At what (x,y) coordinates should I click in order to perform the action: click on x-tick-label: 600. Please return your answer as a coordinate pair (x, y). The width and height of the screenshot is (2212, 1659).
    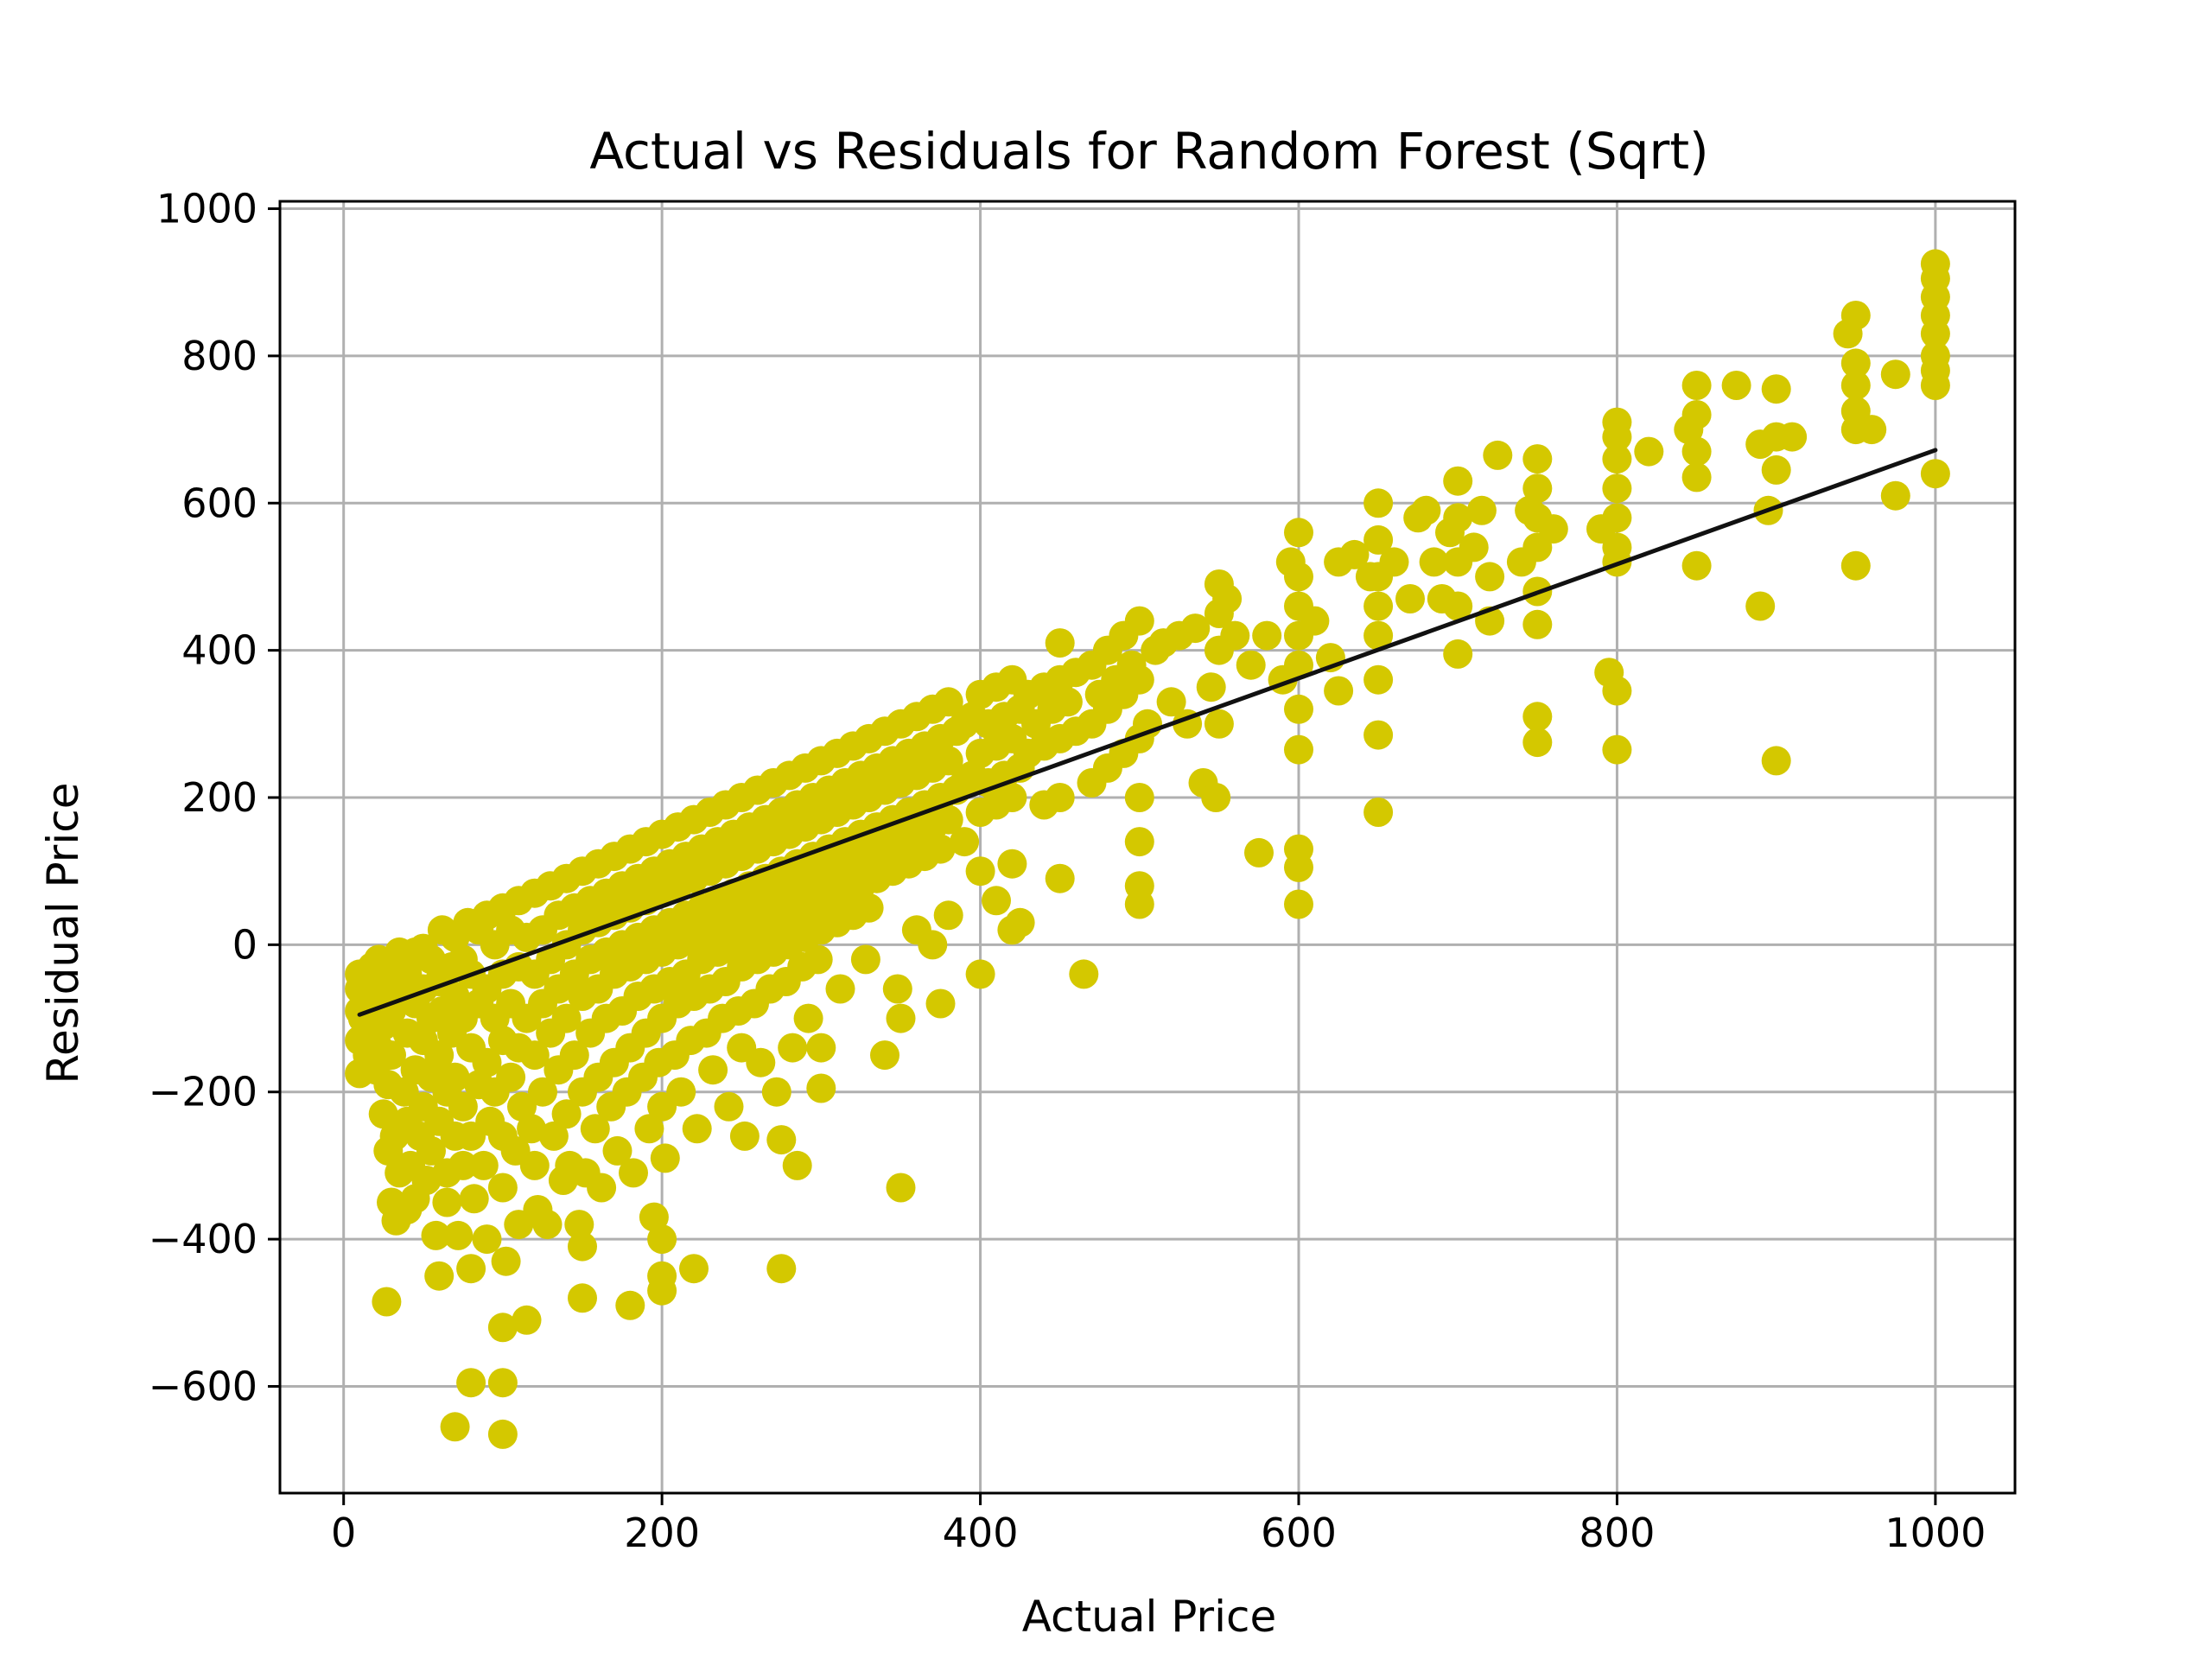
    Looking at the image, I should click on (1299, 1533).